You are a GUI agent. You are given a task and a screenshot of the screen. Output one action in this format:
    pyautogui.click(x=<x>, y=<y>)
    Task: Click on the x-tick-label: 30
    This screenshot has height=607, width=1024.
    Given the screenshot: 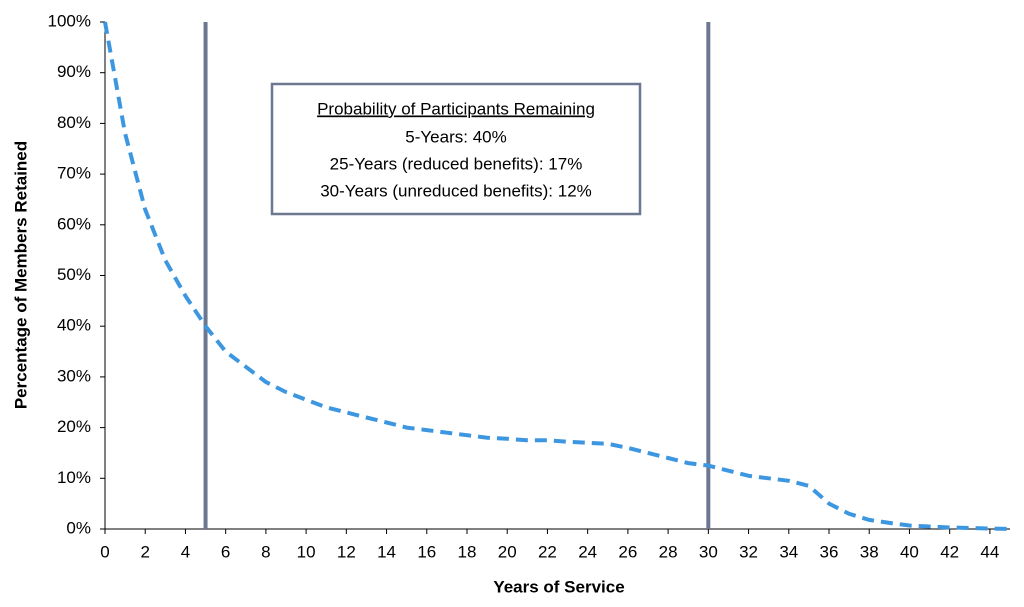 What is the action you would take?
    pyautogui.click(x=708, y=551)
    